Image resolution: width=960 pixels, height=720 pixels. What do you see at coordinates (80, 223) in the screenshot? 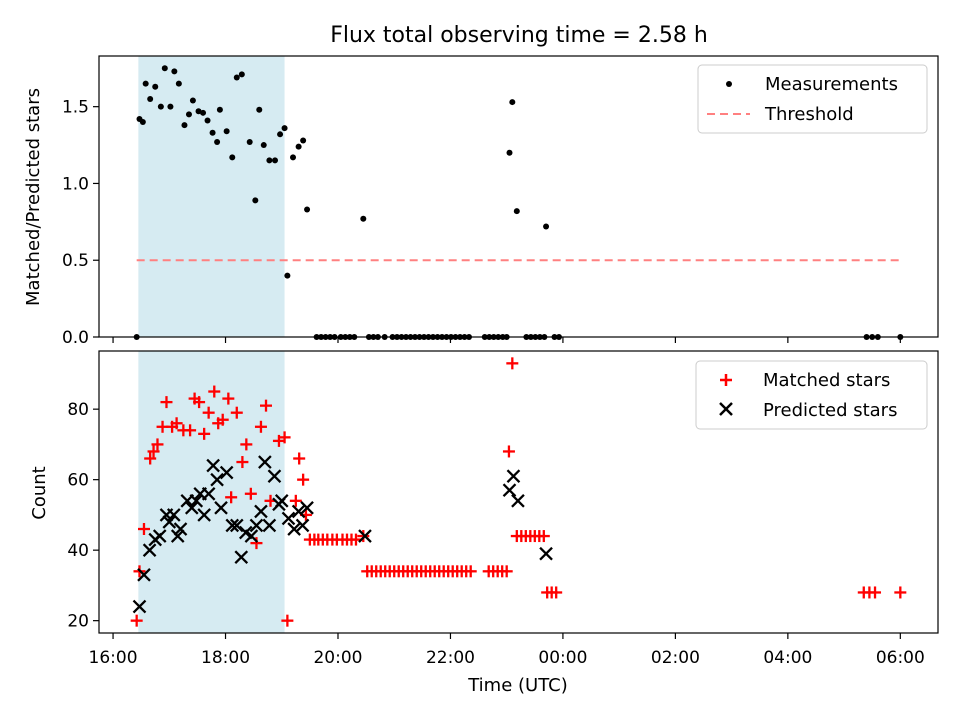
I see `top-y-ticks: 0.0 0.5 1.0 1.5` at bounding box center [80, 223].